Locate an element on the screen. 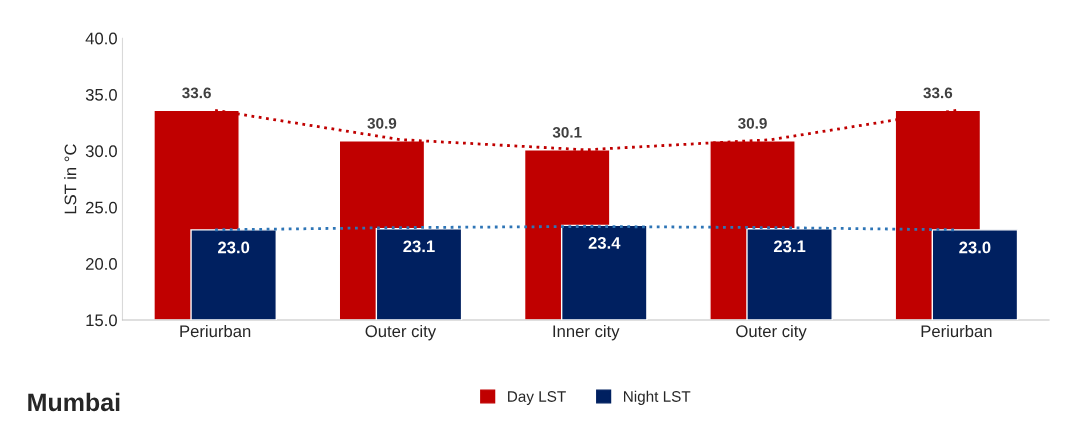  text: Mumbai is located at coordinates (74, 402).